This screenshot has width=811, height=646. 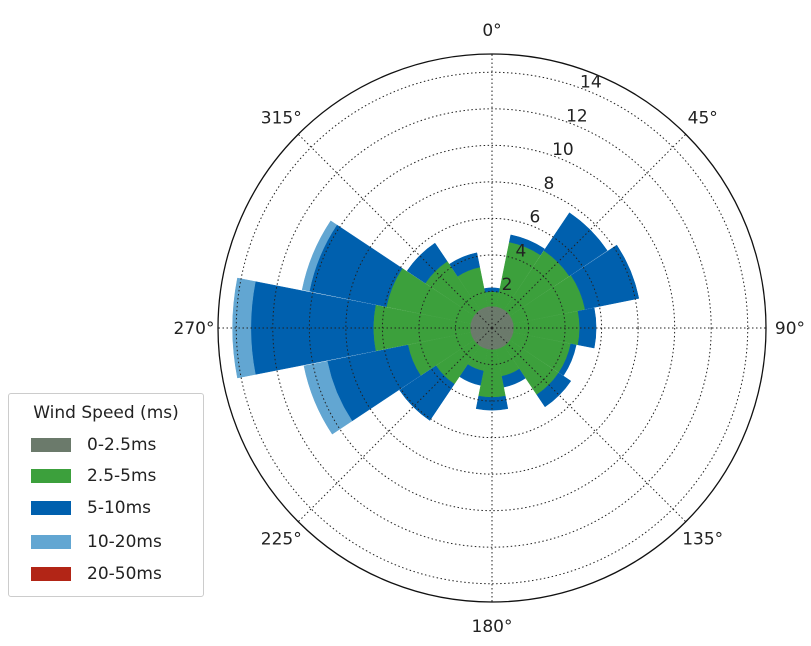 I want to click on legend-swatch-10-20ms, so click(x=51, y=542).